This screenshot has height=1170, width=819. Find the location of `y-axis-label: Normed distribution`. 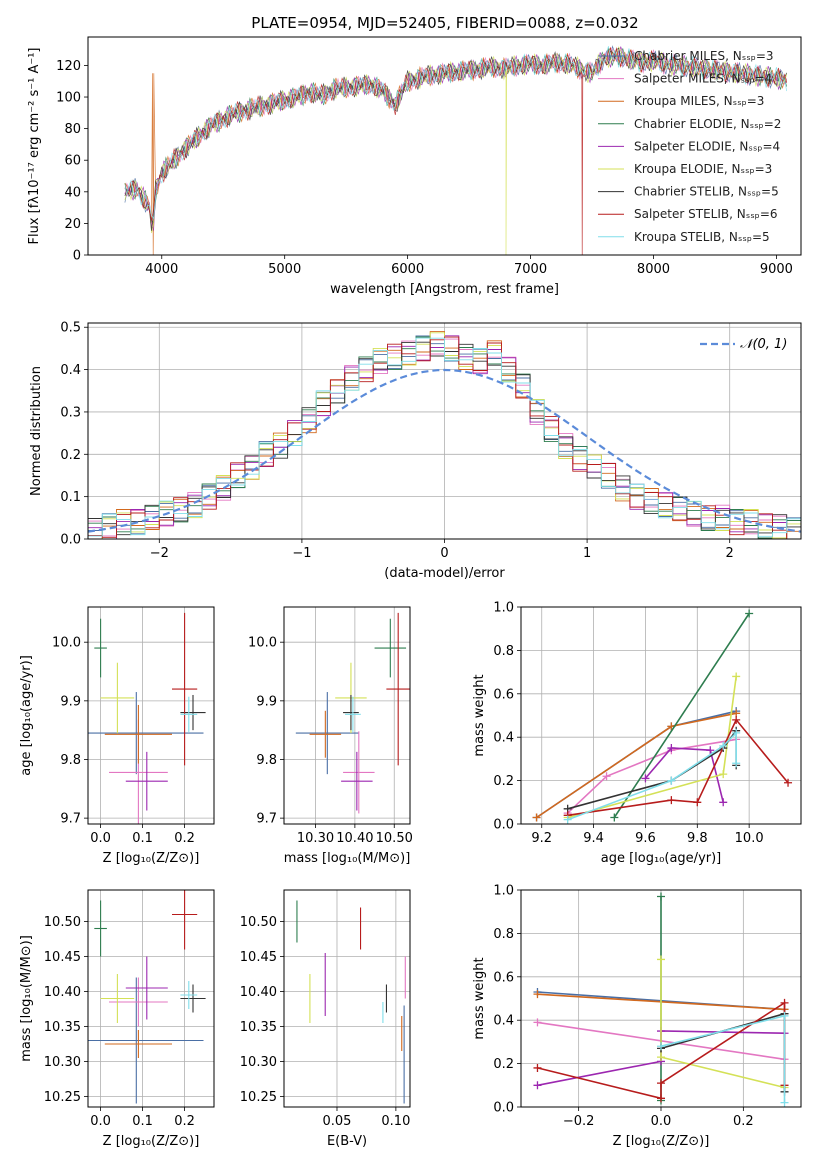

y-axis-label: Normed distribution is located at coordinates (36, 431).